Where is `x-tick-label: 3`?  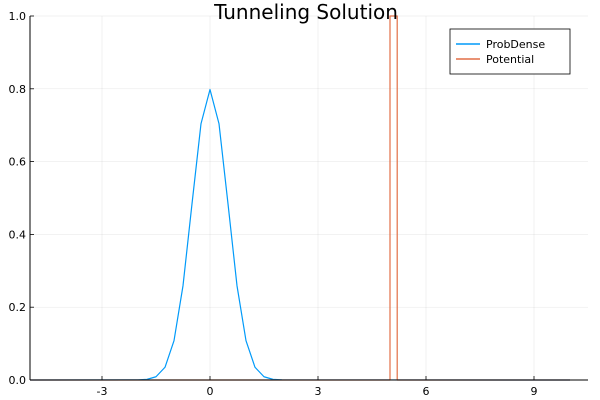 x-tick-label: 3 is located at coordinates (318, 391).